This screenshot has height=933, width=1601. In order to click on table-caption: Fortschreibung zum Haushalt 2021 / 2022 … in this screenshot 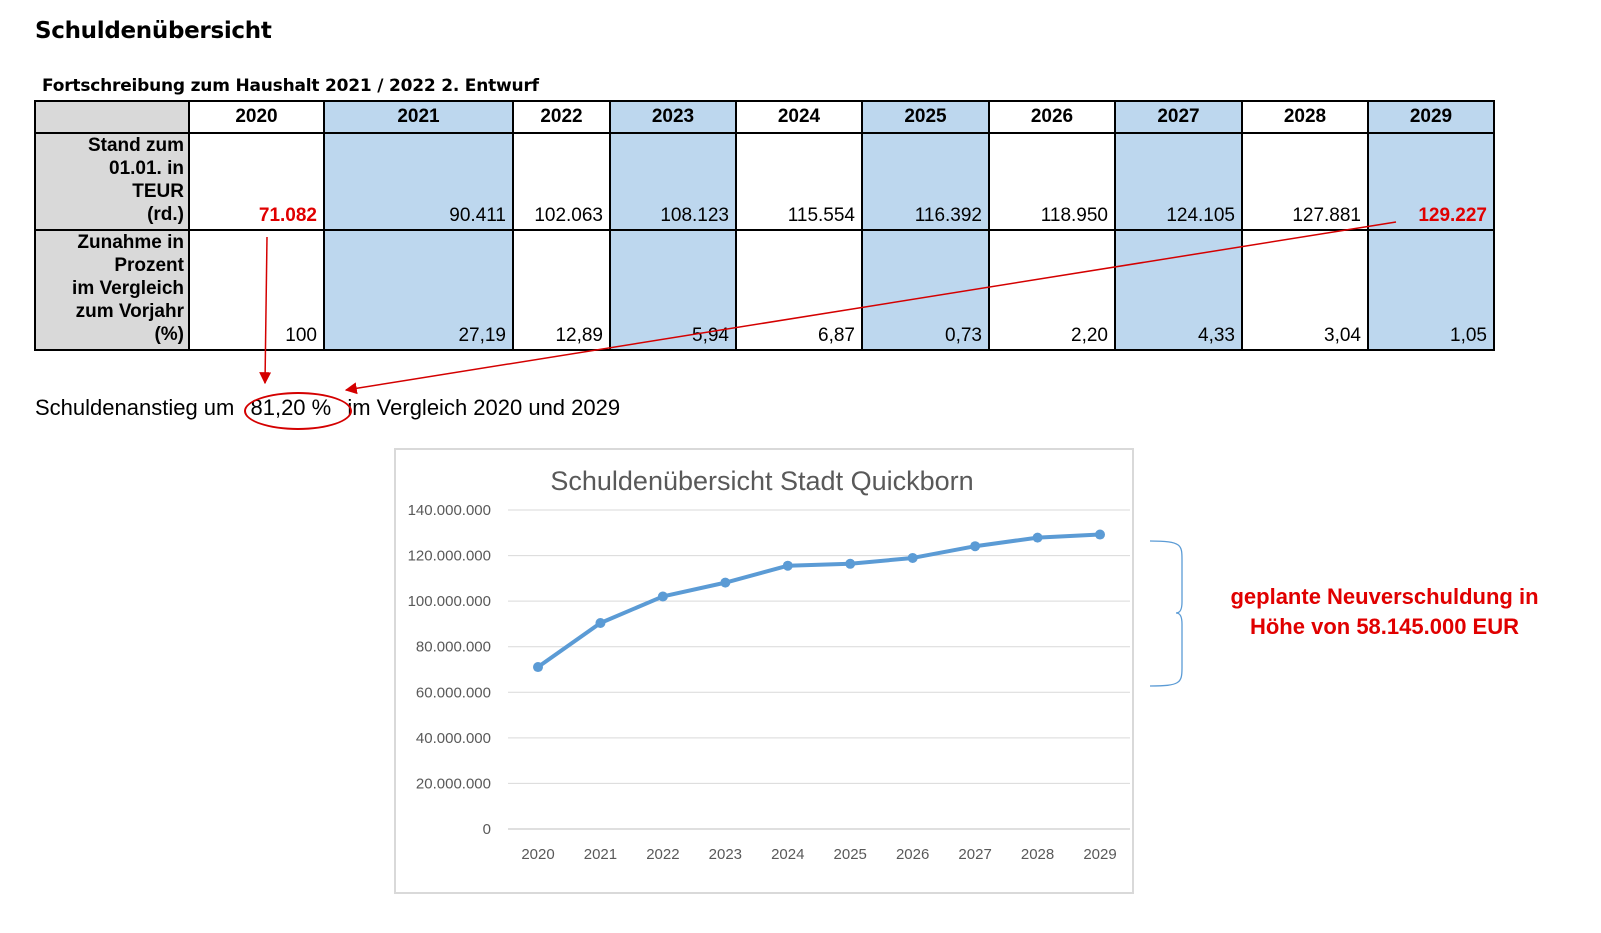, I will do `click(290, 86)`.